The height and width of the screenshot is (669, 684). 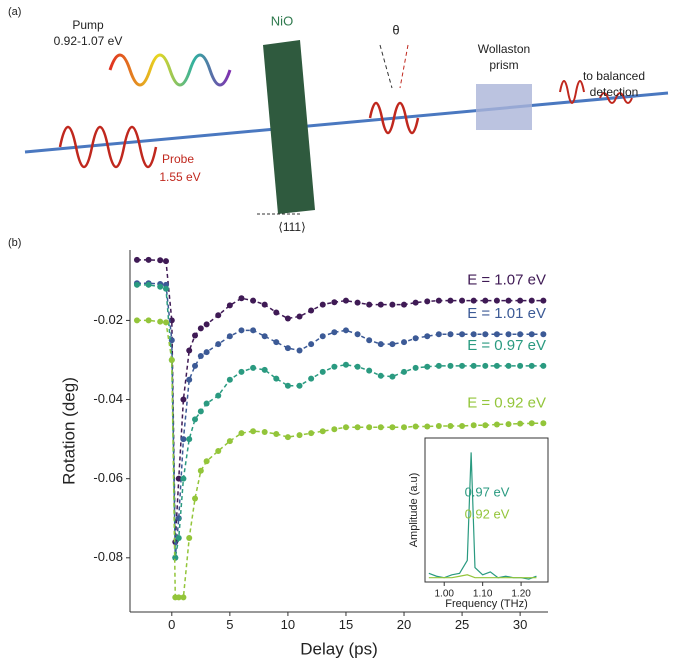 What do you see at coordinates (482, 576) in the screenshot?
I see `series-line` at bounding box center [482, 576].